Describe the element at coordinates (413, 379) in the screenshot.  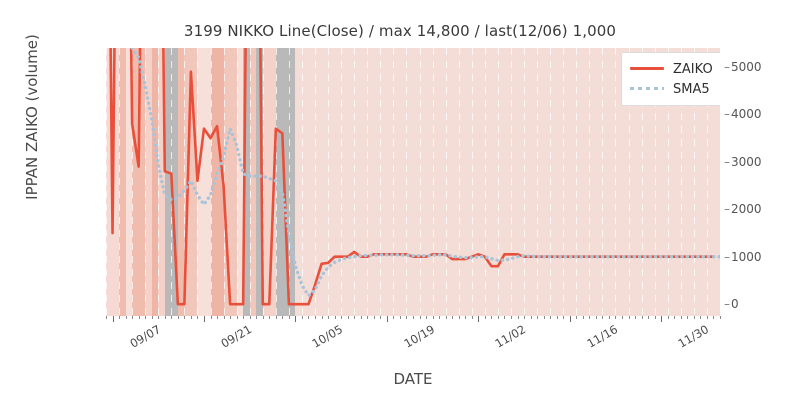
I see `x-axis-label: DATE` at that location.